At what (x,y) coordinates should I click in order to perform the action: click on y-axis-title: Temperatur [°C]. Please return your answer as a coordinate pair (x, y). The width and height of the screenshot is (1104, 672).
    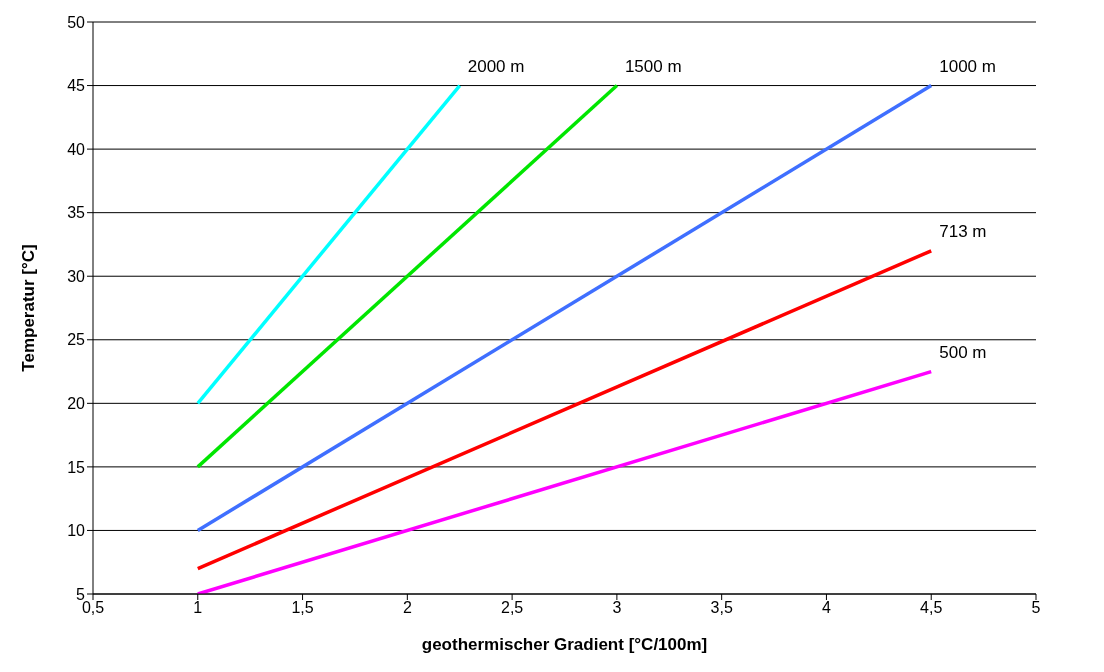
    Looking at the image, I should click on (29, 308).